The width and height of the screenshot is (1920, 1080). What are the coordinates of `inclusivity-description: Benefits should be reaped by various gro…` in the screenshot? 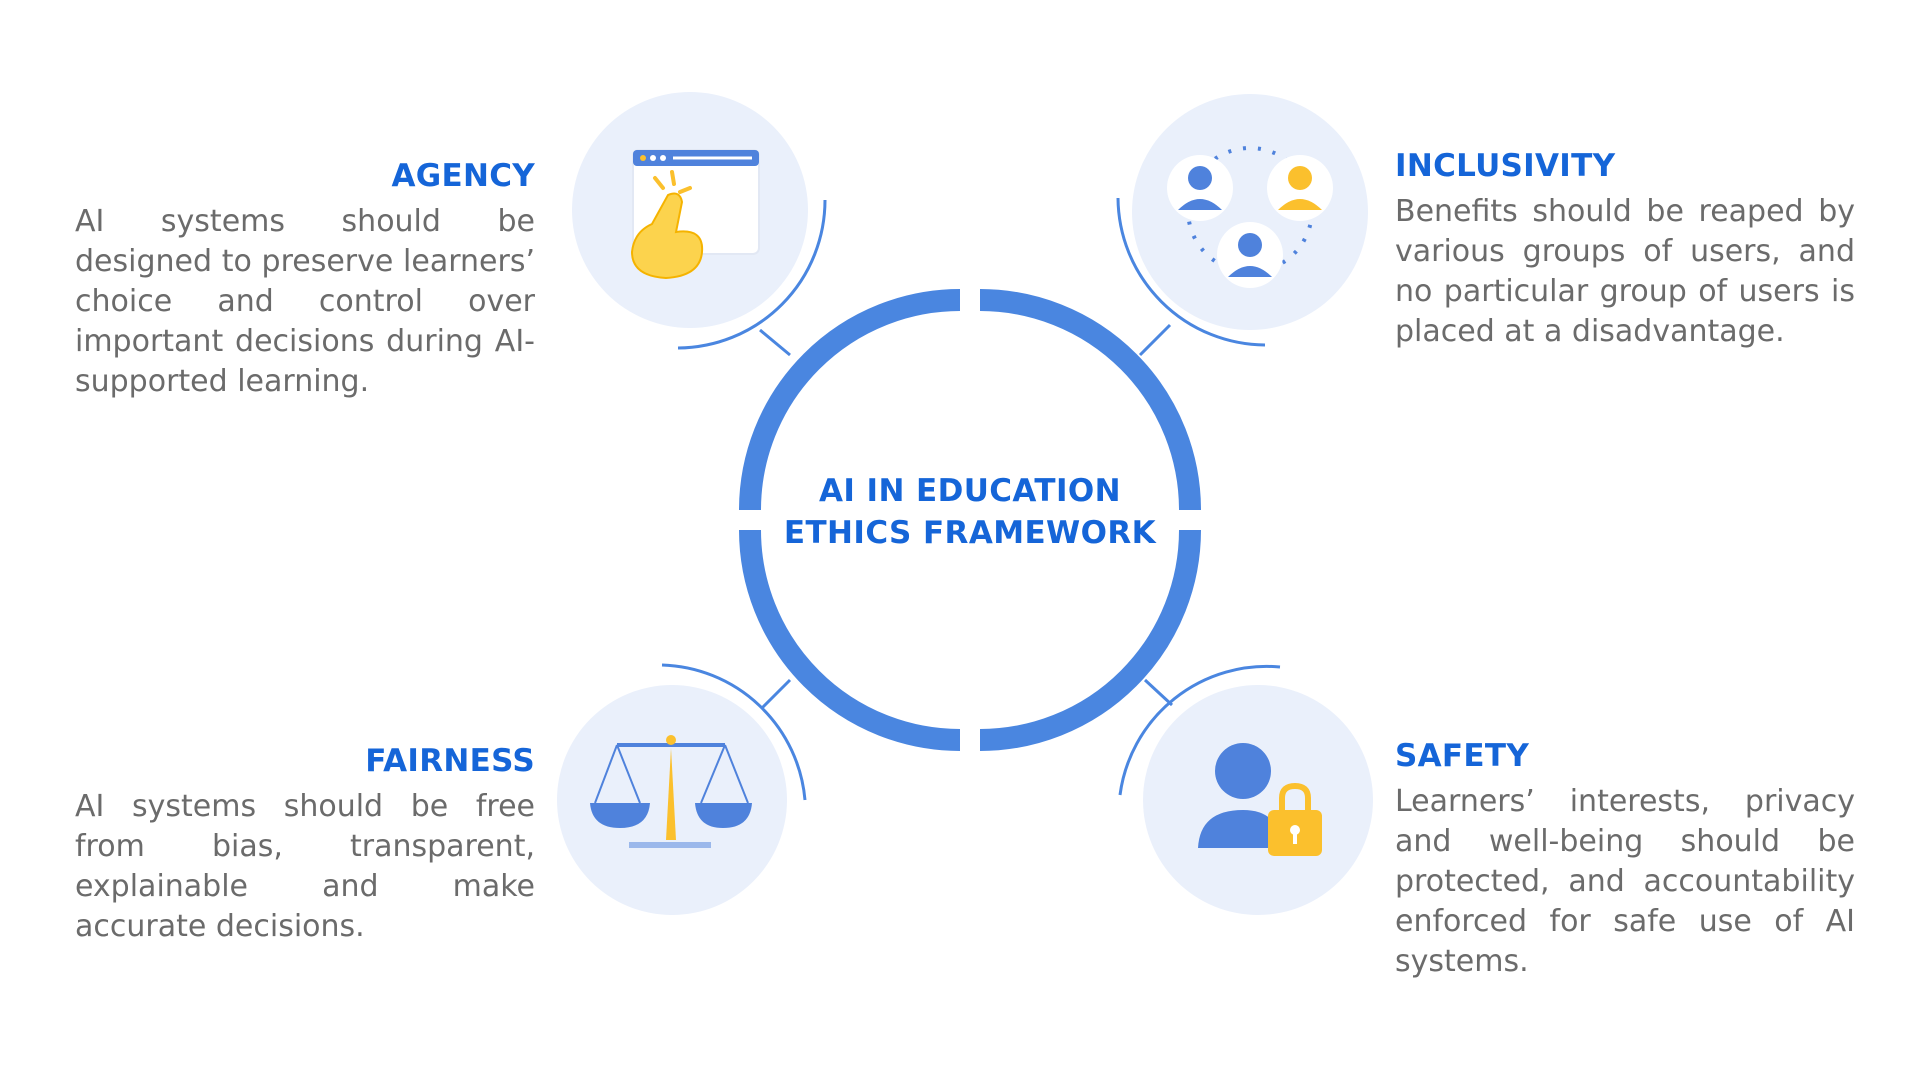 It's located at (1625, 271).